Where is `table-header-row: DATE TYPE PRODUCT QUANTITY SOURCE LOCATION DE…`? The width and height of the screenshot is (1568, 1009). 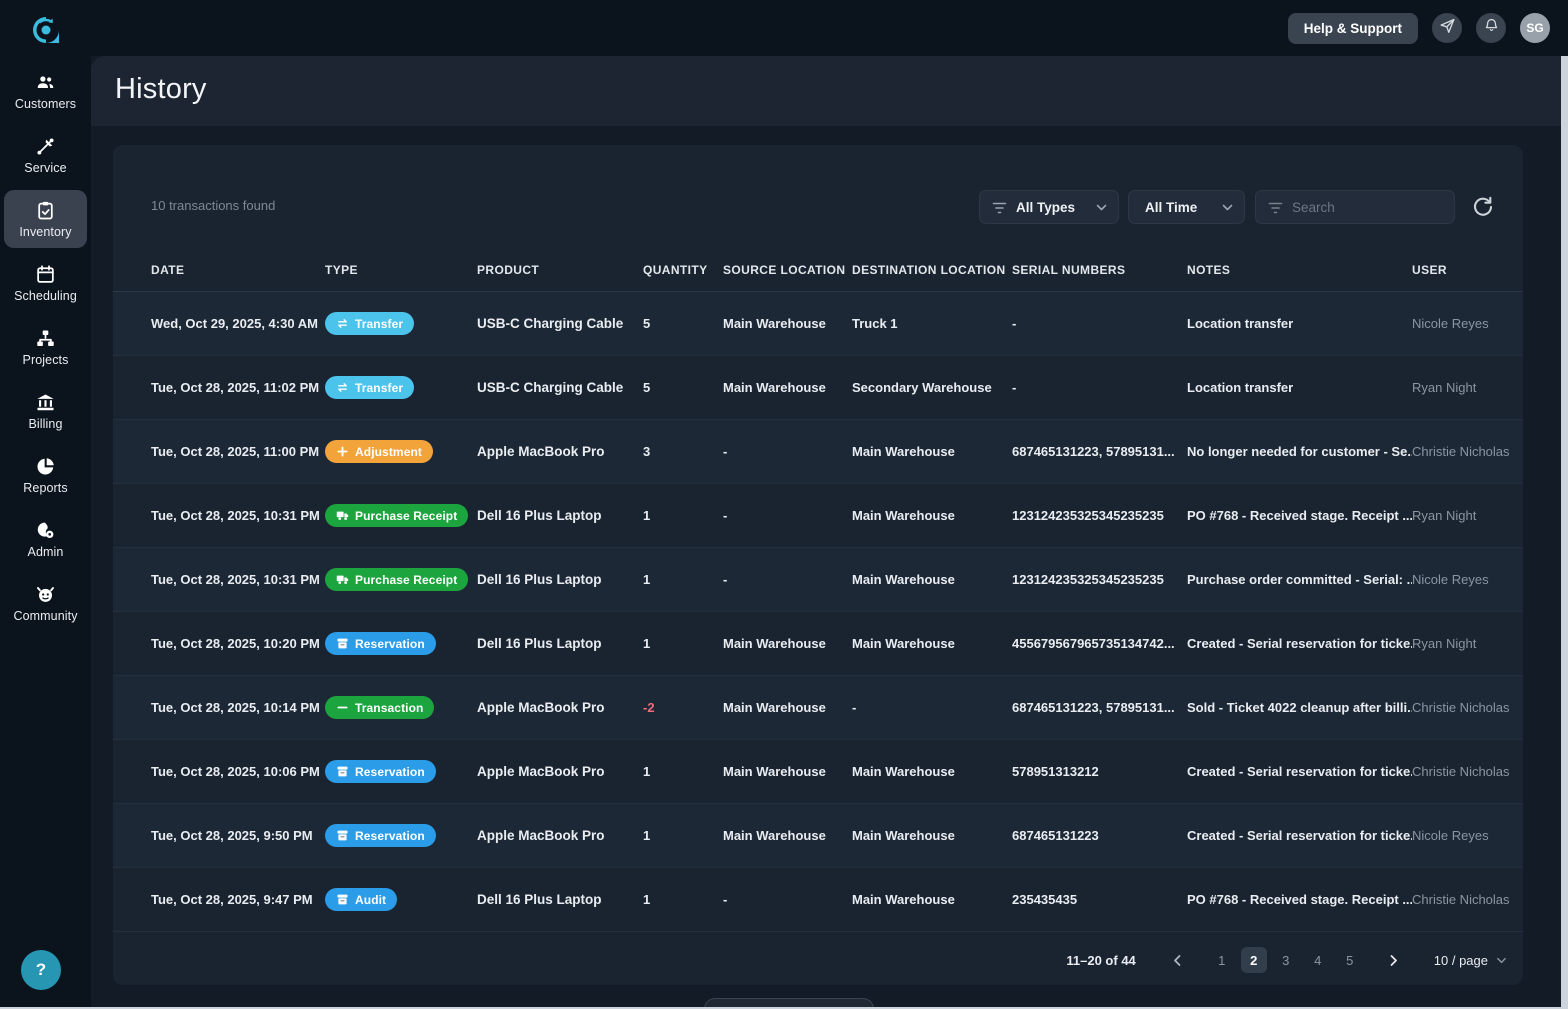
table-header-row: DATE TYPE PRODUCT QUANTITY SOURCE LOCATION DE… is located at coordinates (818, 270).